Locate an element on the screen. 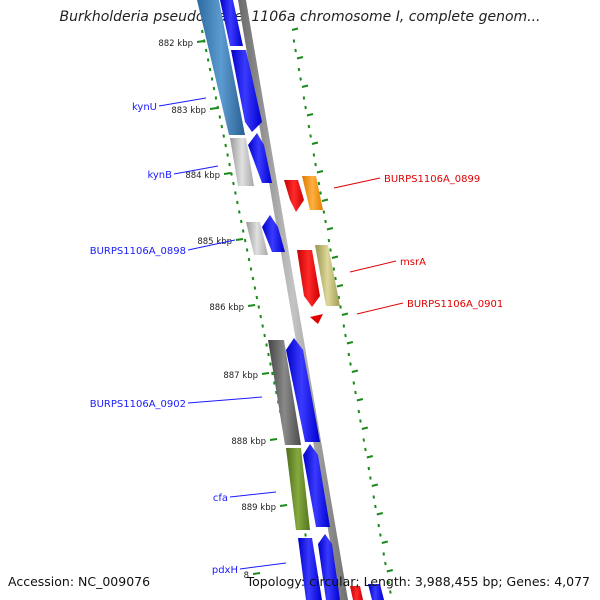 The image size is (600, 600). cds-pdxH is located at coordinates (310, 569).